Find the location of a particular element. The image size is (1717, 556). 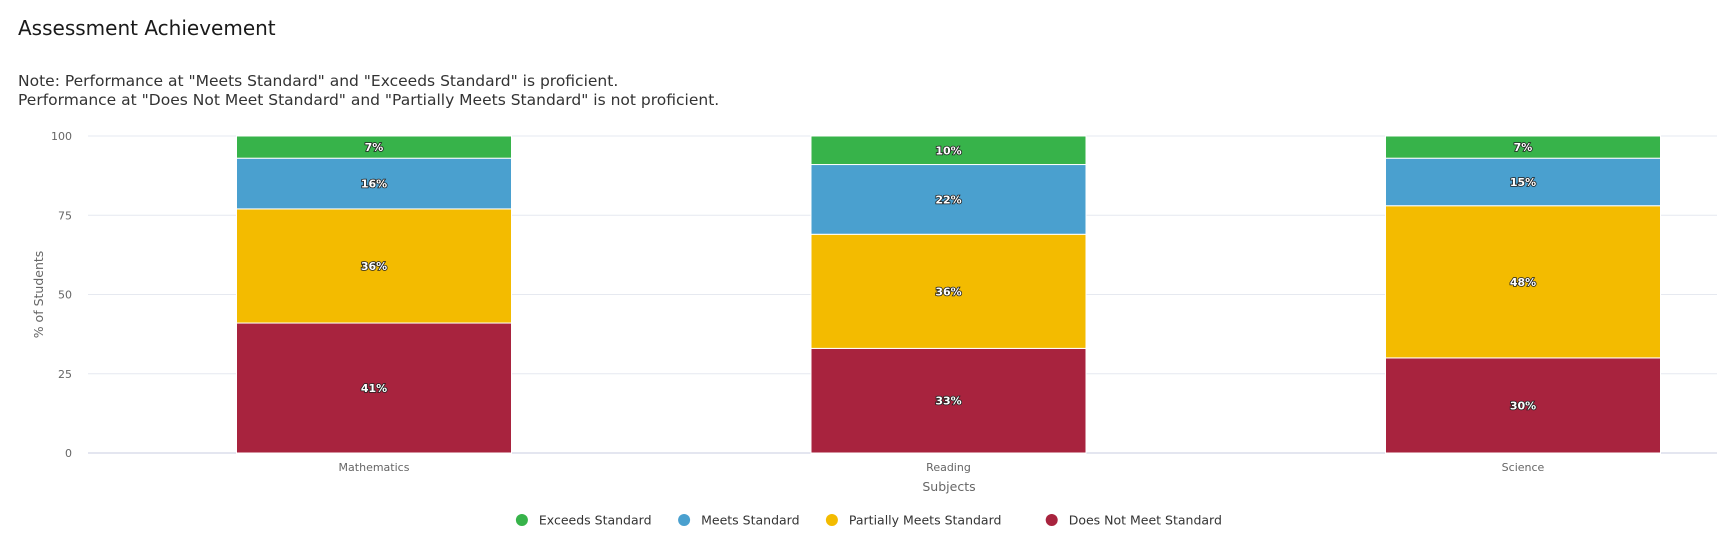

data-label: 22% is located at coordinates (948, 199).